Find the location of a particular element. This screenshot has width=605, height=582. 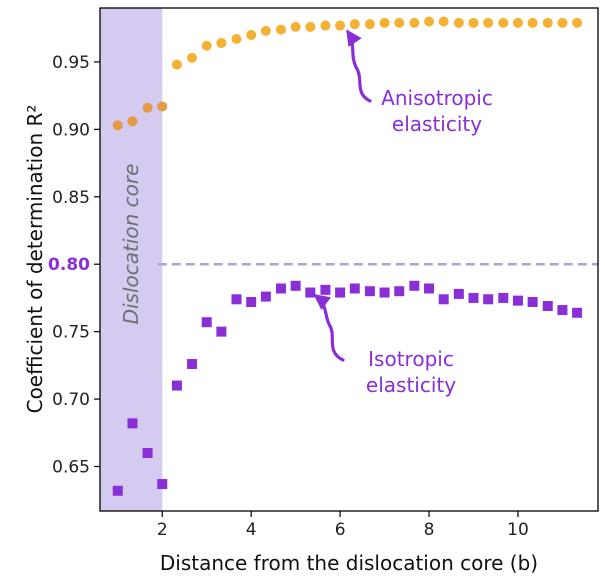

y-tick-label: 0.65 is located at coordinates (71, 467).